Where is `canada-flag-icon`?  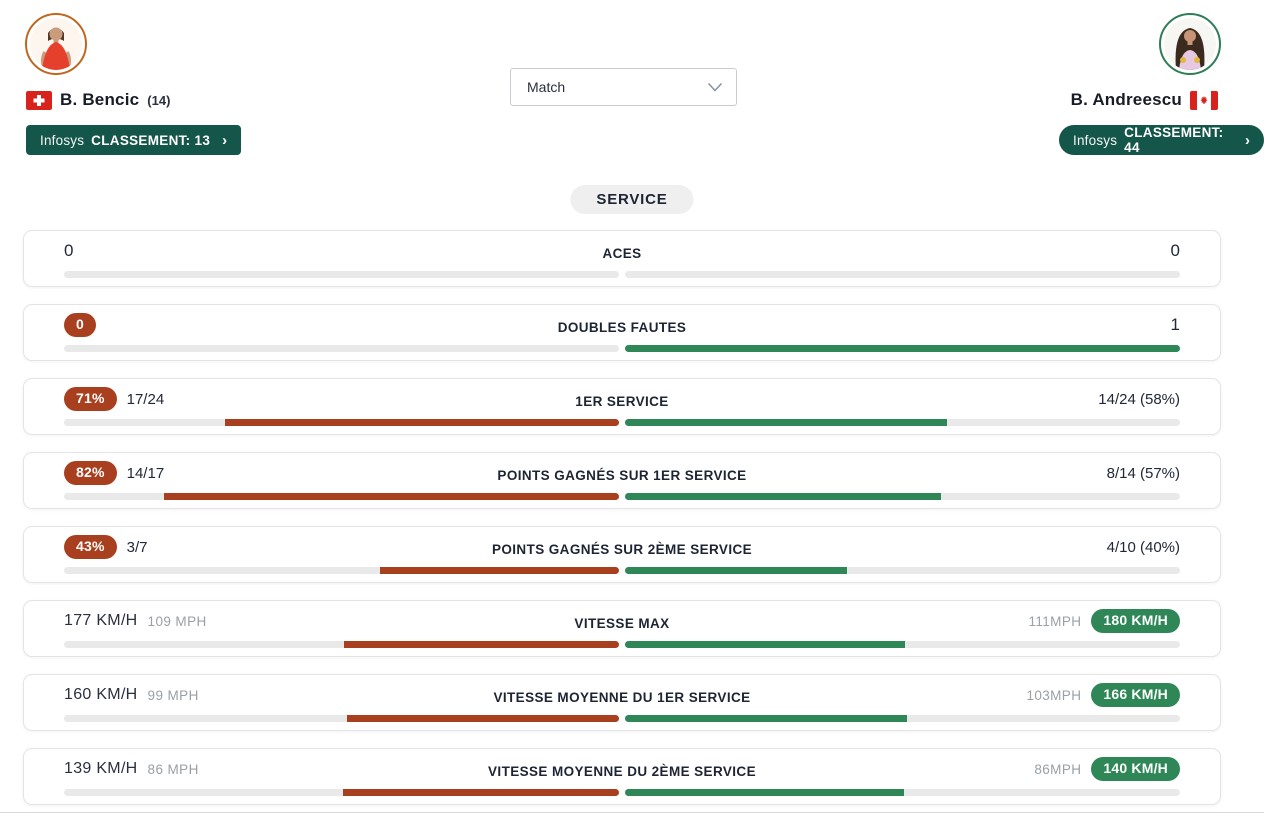
canada-flag-icon is located at coordinates (1204, 100).